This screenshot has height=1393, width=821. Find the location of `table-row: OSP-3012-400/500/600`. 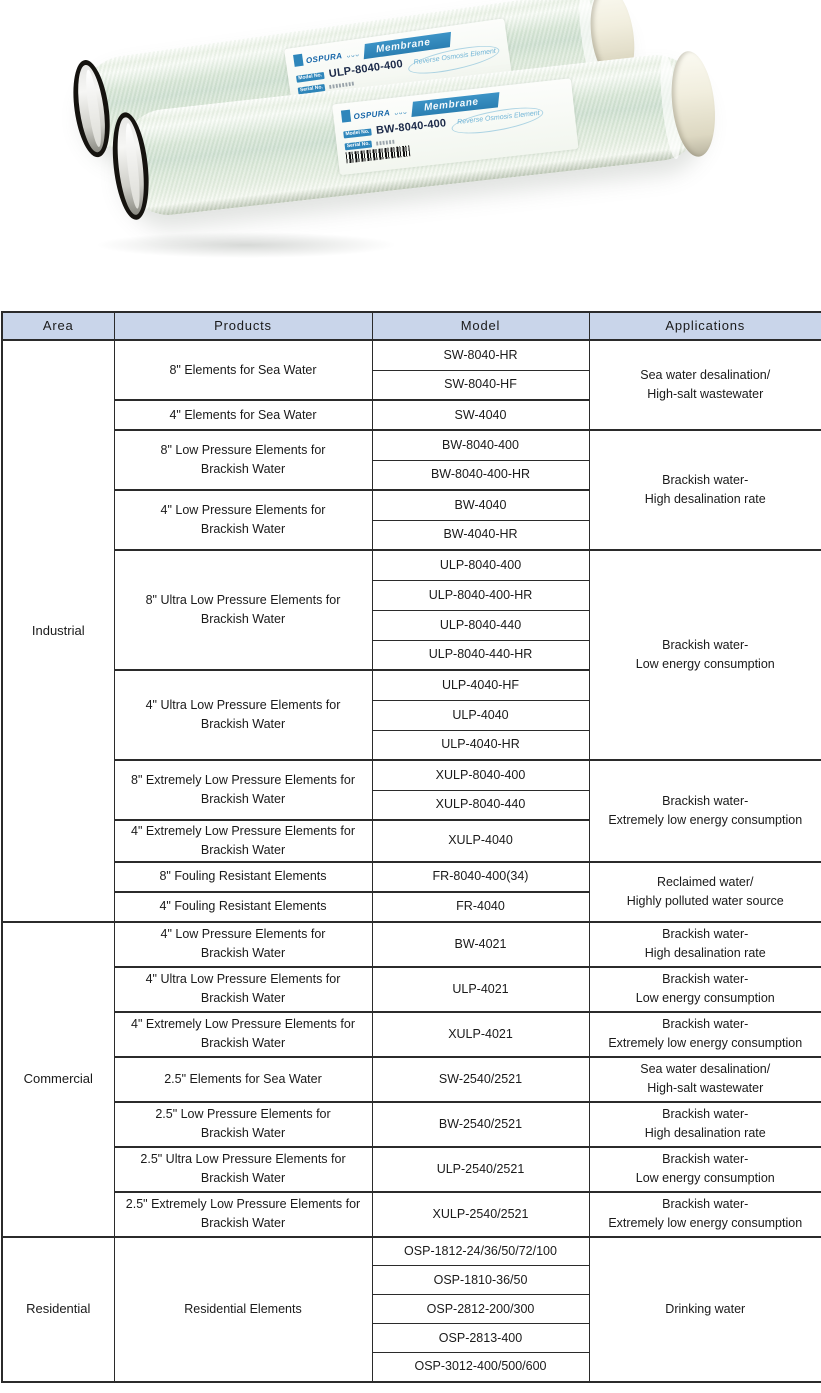

table-row: OSP-3012-400/500/600 is located at coordinates (411, 1367).